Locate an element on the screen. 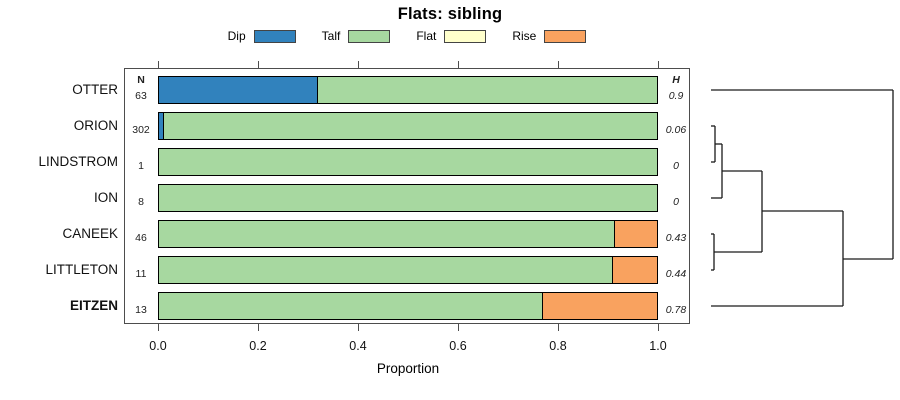 The height and width of the screenshot is (400, 900). category-label-otter: OTTER is located at coordinates (95, 89).